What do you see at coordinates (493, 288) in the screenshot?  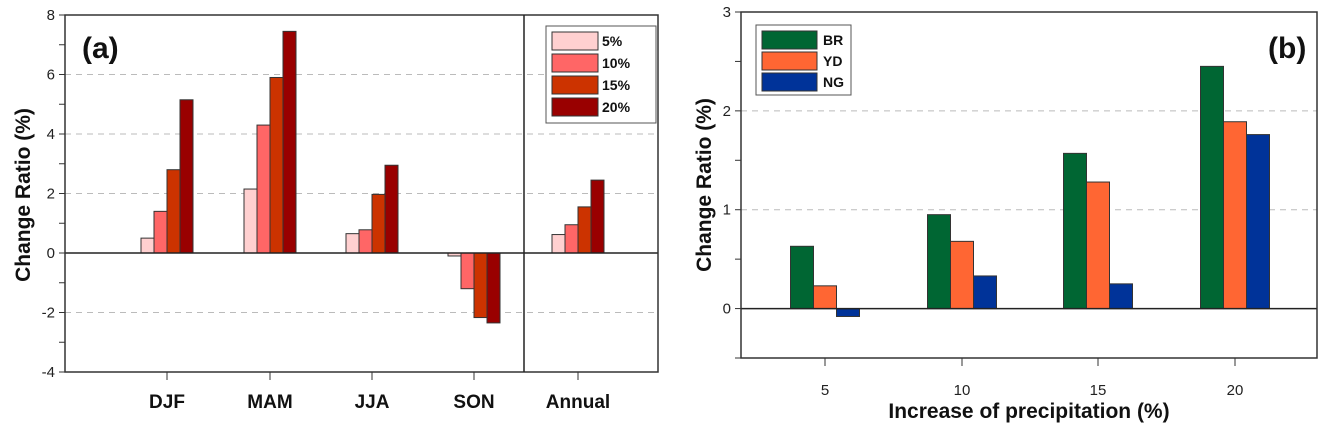 I see `bar-20pct-SON` at bounding box center [493, 288].